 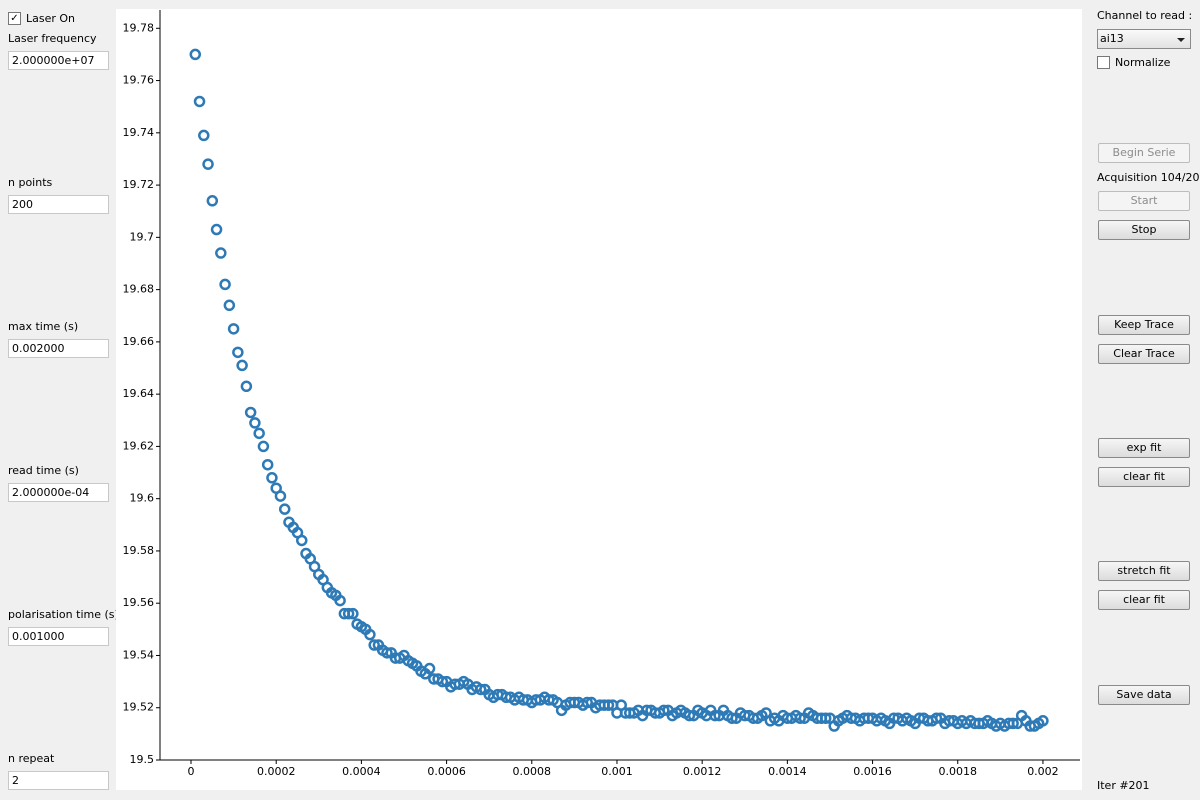 I want to click on y-tick-label: 19.58, so click(x=139, y=550).